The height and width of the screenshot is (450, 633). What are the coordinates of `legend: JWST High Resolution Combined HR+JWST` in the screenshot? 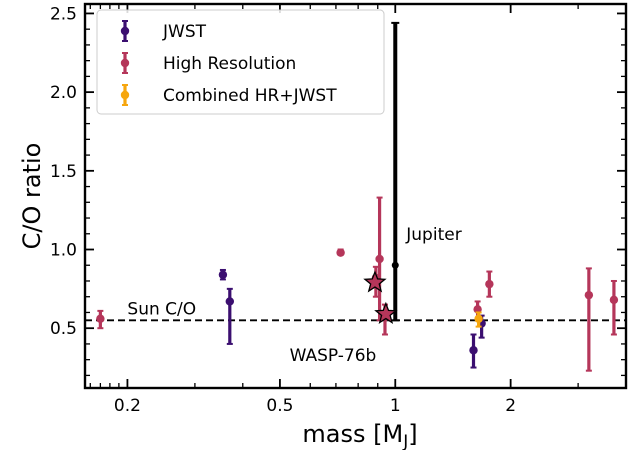 It's located at (240, 62).